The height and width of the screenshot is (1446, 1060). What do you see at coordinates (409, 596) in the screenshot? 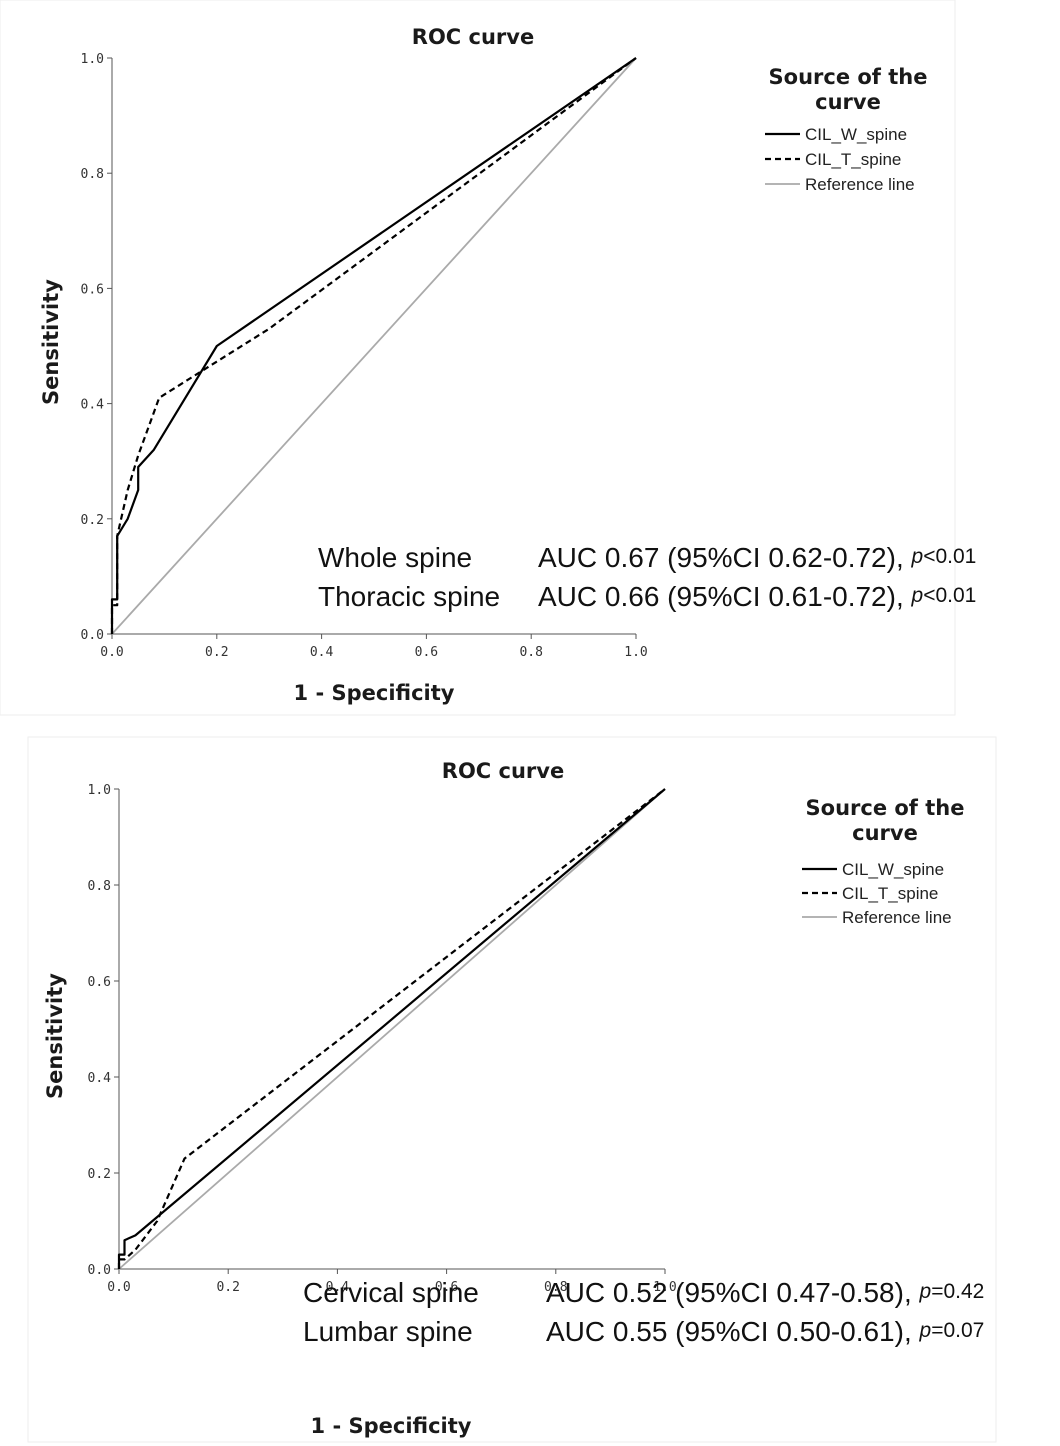
I see `annotation-label: Thoracic spine` at bounding box center [409, 596].